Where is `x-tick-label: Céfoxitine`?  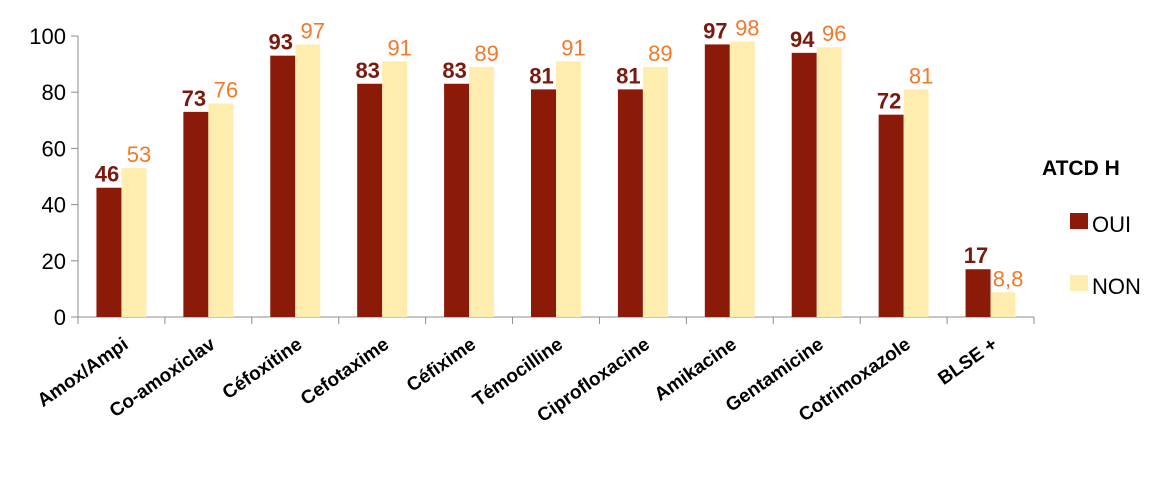 x-tick-label: Céfoxitine is located at coordinates (262, 369).